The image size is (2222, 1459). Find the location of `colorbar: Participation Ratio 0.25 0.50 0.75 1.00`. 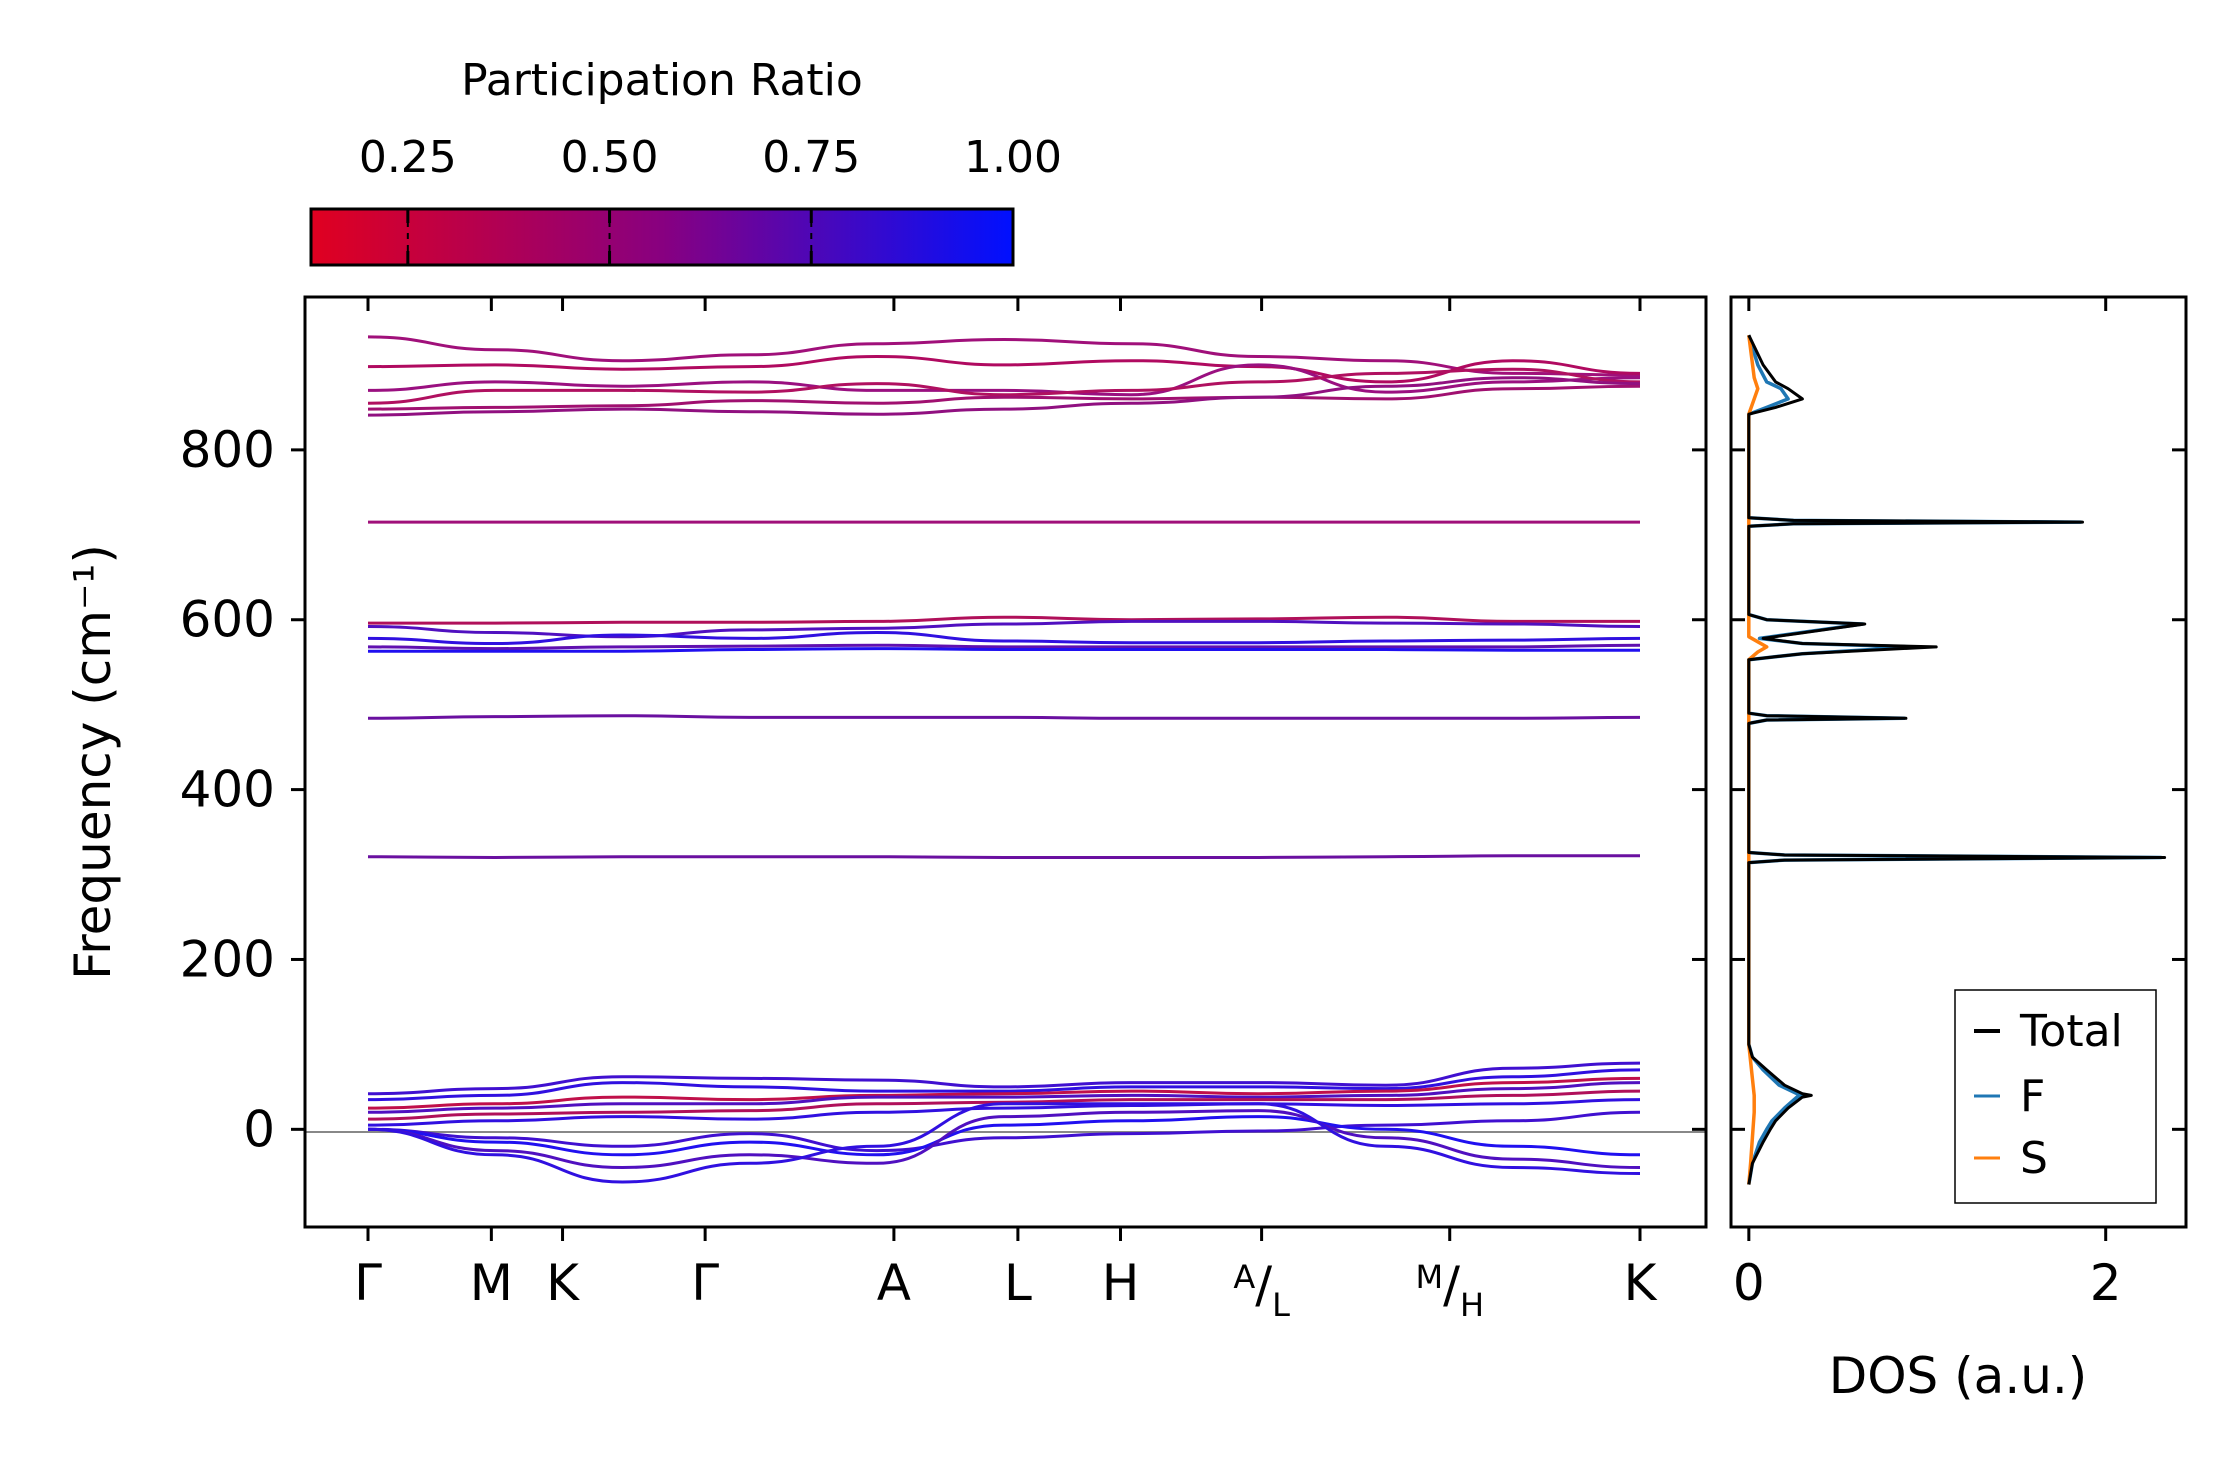

colorbar: Participation Ratio 0.25 0.50 0.75 1.00 is located at coordinates (685, 161).